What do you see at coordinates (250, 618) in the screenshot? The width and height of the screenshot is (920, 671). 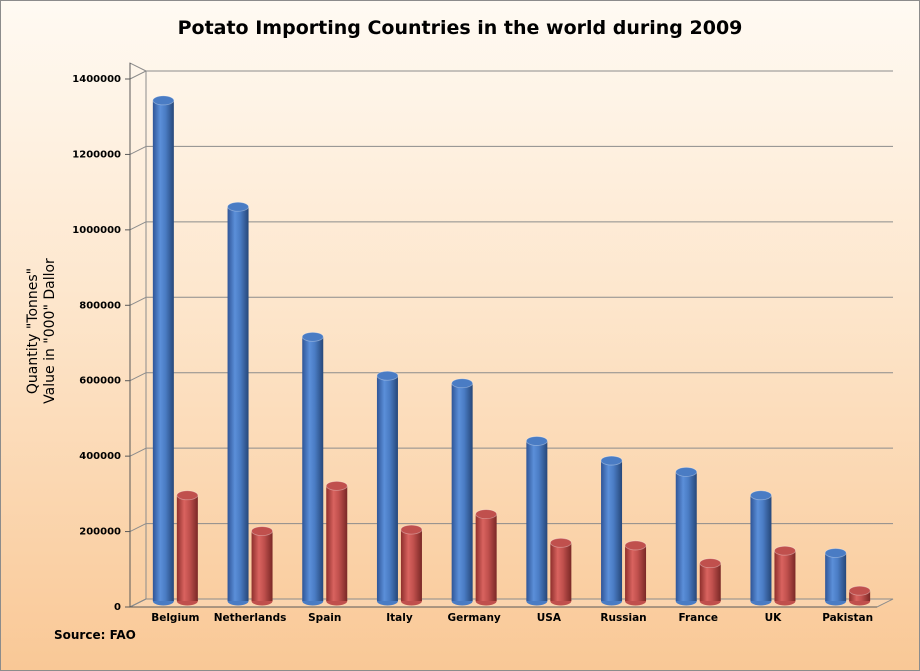 I see `x-tick-label-netherlands: Netherlands` at bounding box center [250, 618].